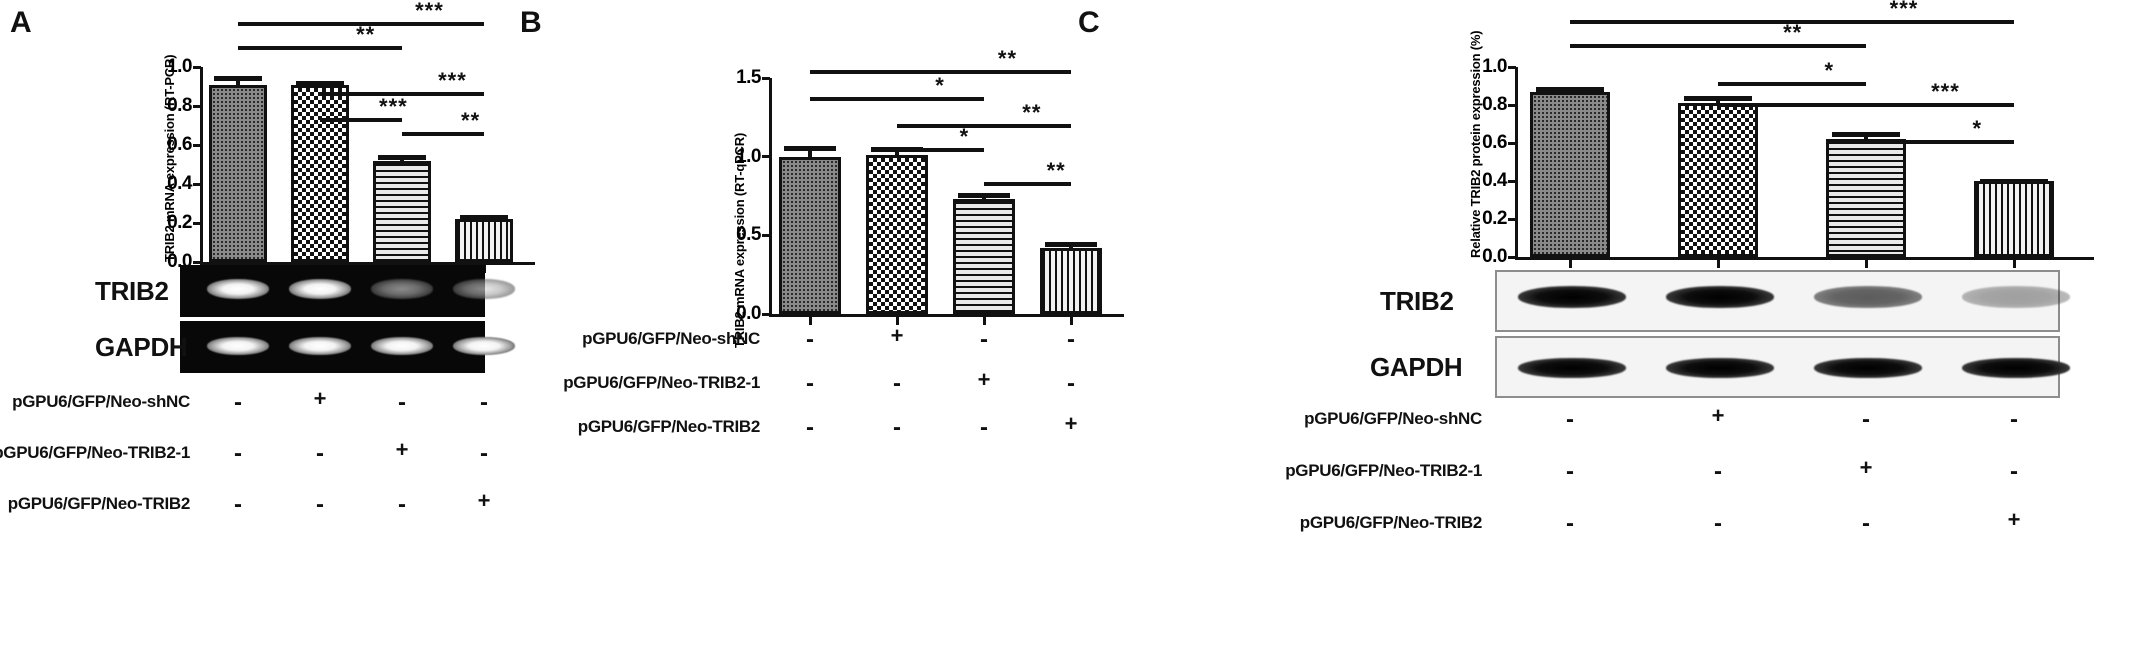 This screenshot has width=2150, height=653. What do you see at coordinates (179, 105) in the screenshot?
I see `panel-a-y-tick-label: 0.8` at bounding box center [179, 105].